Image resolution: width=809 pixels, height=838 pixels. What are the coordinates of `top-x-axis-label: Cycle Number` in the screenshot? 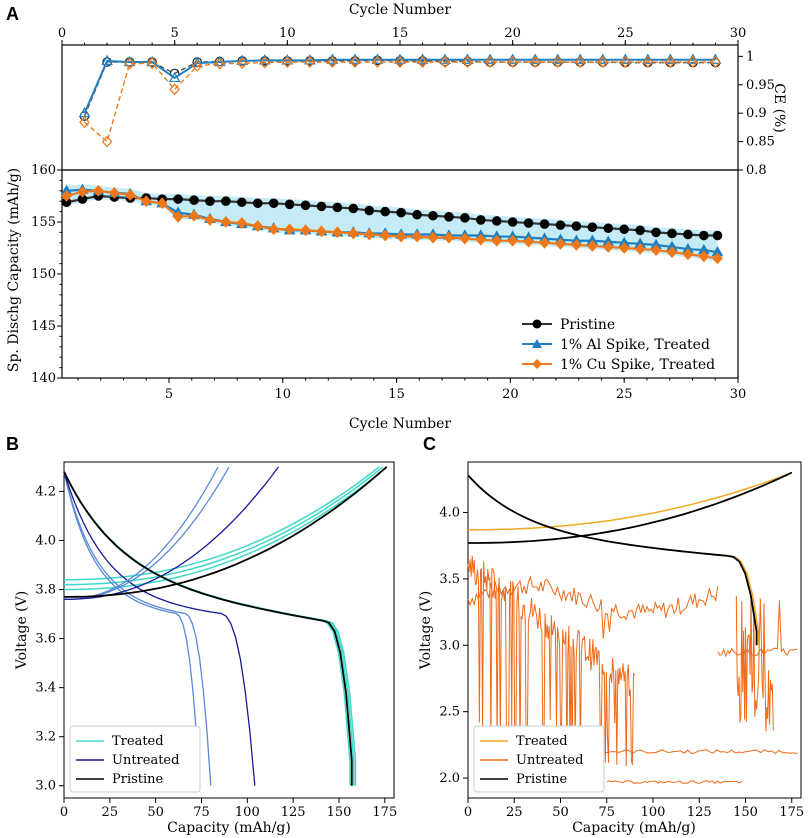 It's located at (400, 10).